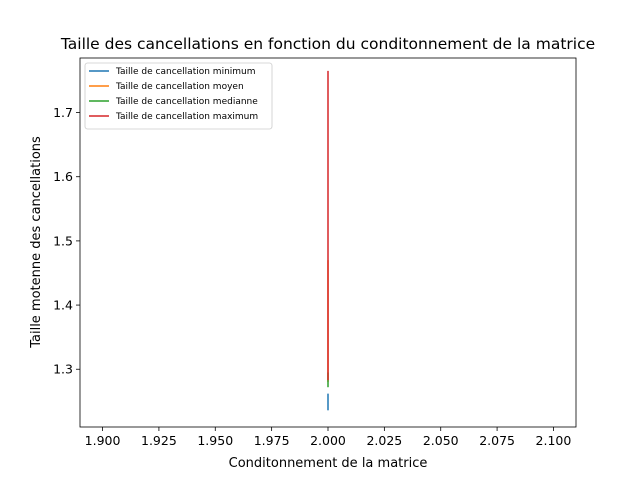  Describe the element at coordinates (159, 440) in the screenshot. I see `x-tick-label: 1.925` at that location.